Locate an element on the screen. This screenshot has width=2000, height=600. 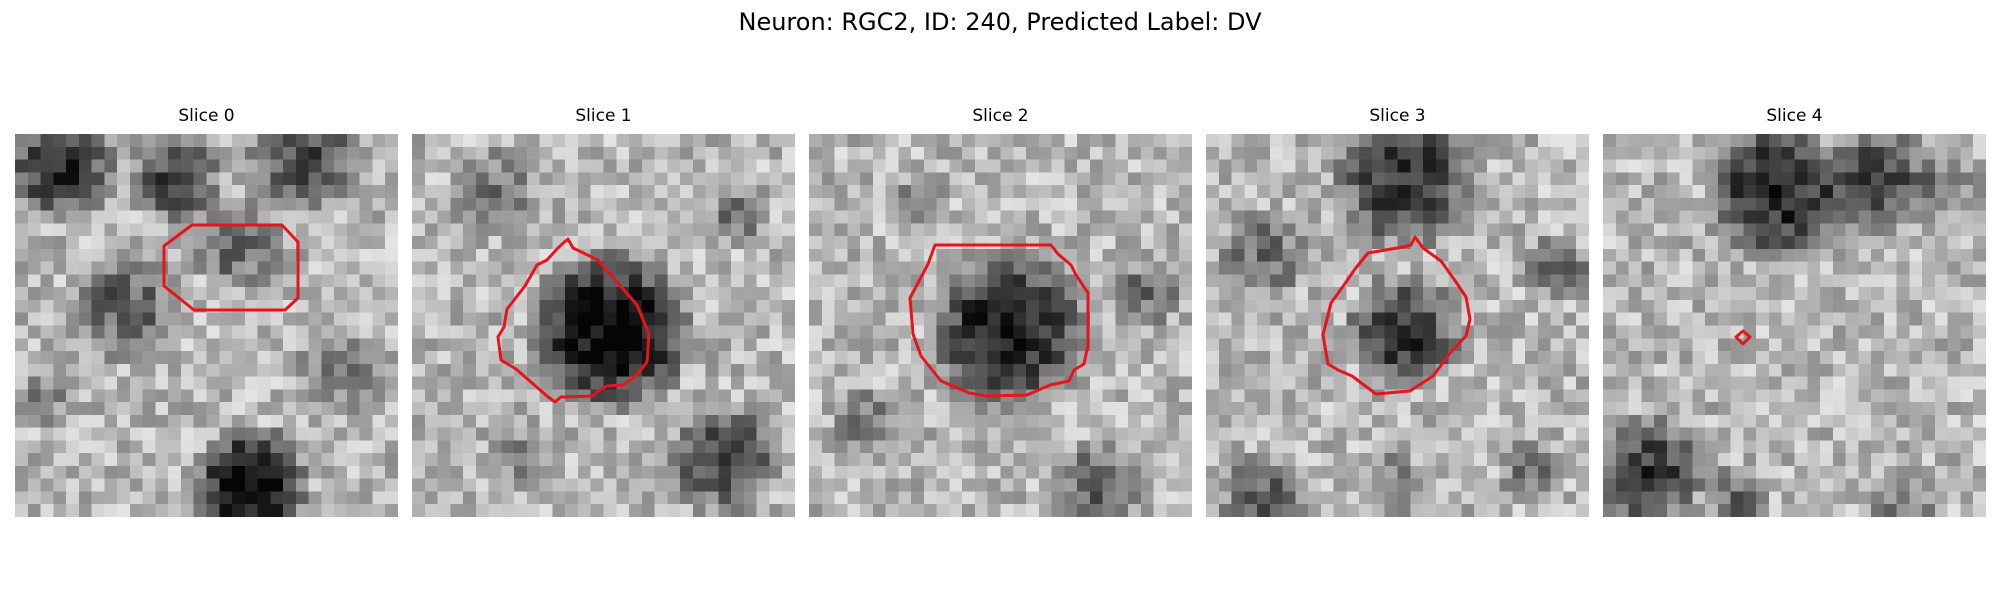
slice-title: Slice 4 is located at coordinates (1794, 116).